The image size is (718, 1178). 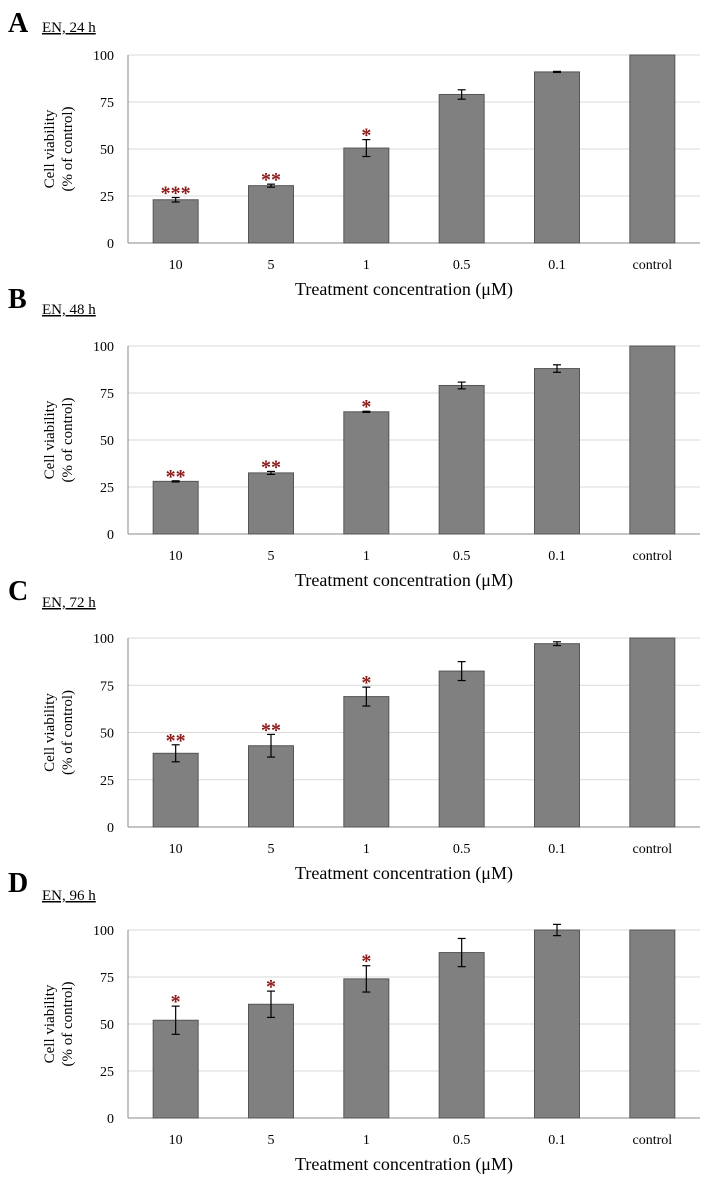 What do you see at coordinates (59, 440) in the screenshot?
I see `y-axis-title: Cell viability (% of control)` at bounding box center [59, 440].